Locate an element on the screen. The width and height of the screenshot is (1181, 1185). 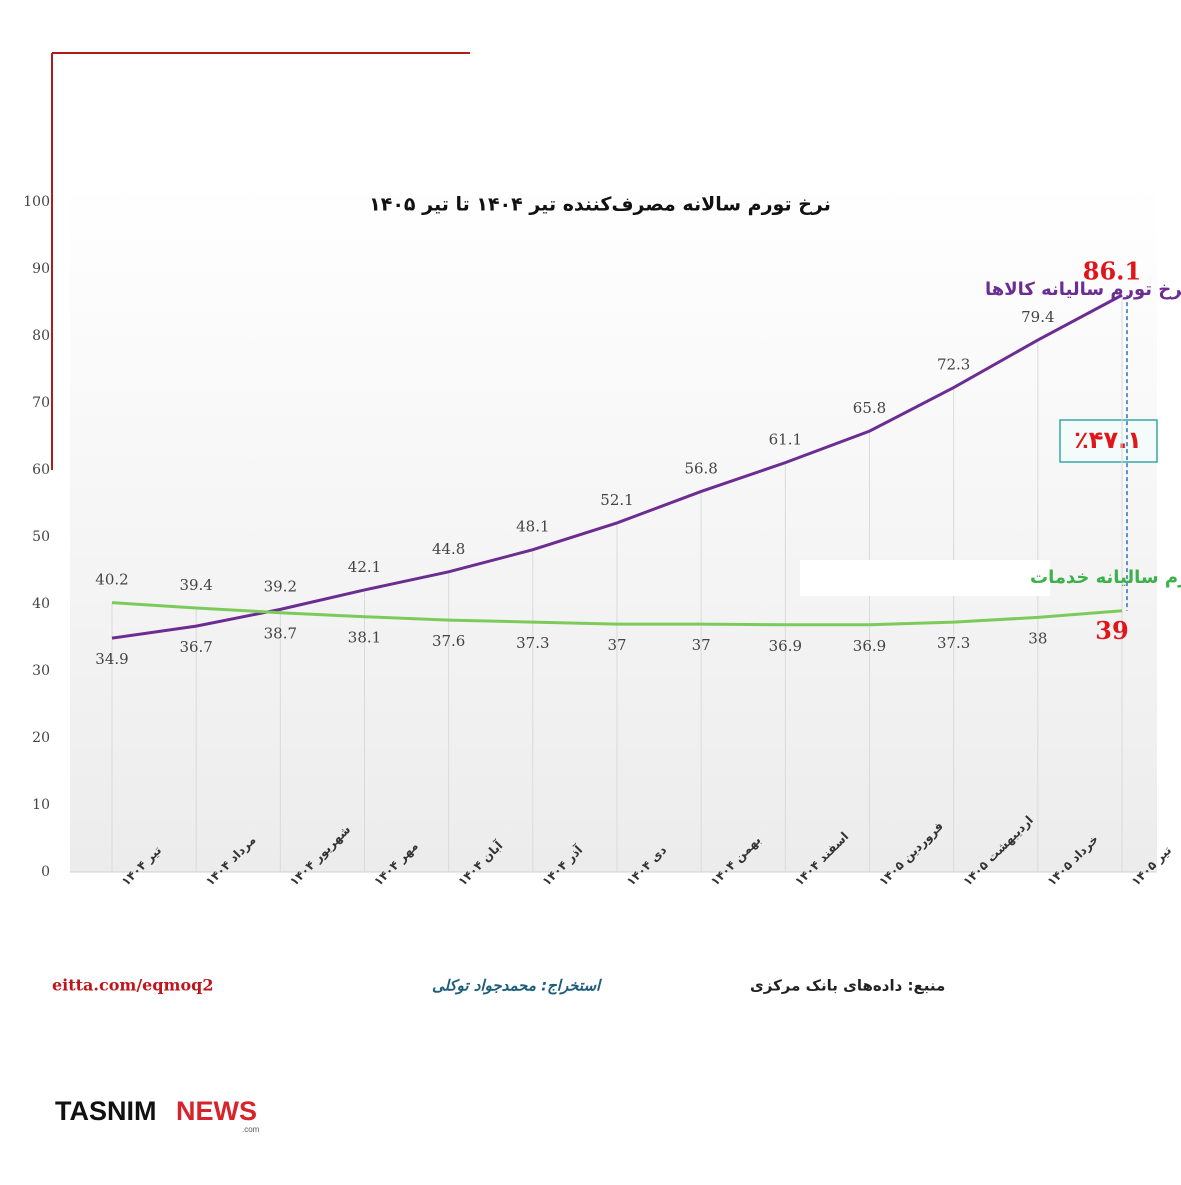
data-label: 38.1 is located at coordinates (364, 638).